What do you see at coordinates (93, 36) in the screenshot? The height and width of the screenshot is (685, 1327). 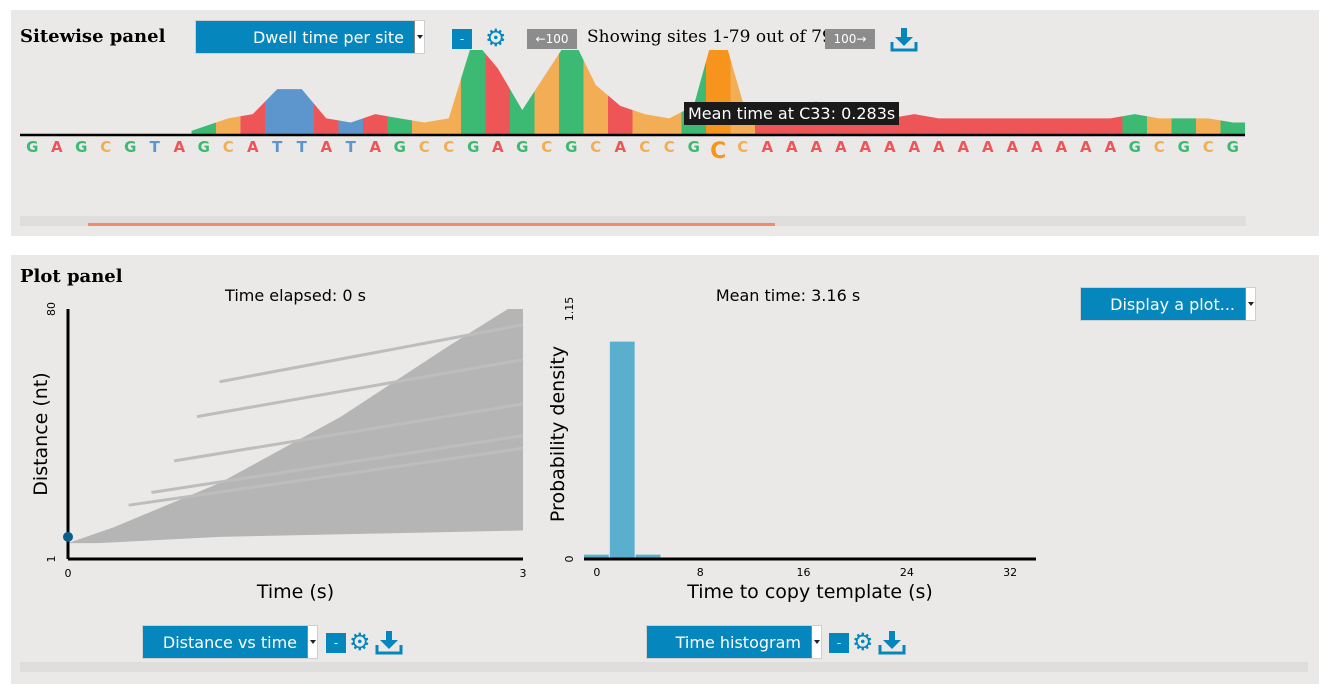 I see `sitewise-panel-title: Sitewise panel` at bounding box center [93, 36].